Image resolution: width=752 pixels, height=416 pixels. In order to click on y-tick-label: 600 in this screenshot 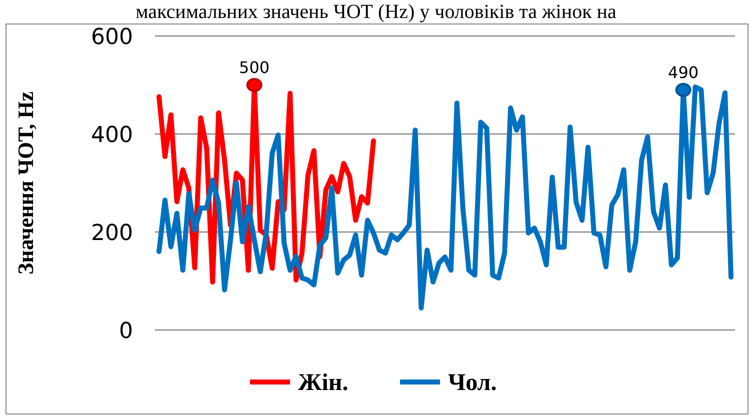, I will do `click(112, 37)`.